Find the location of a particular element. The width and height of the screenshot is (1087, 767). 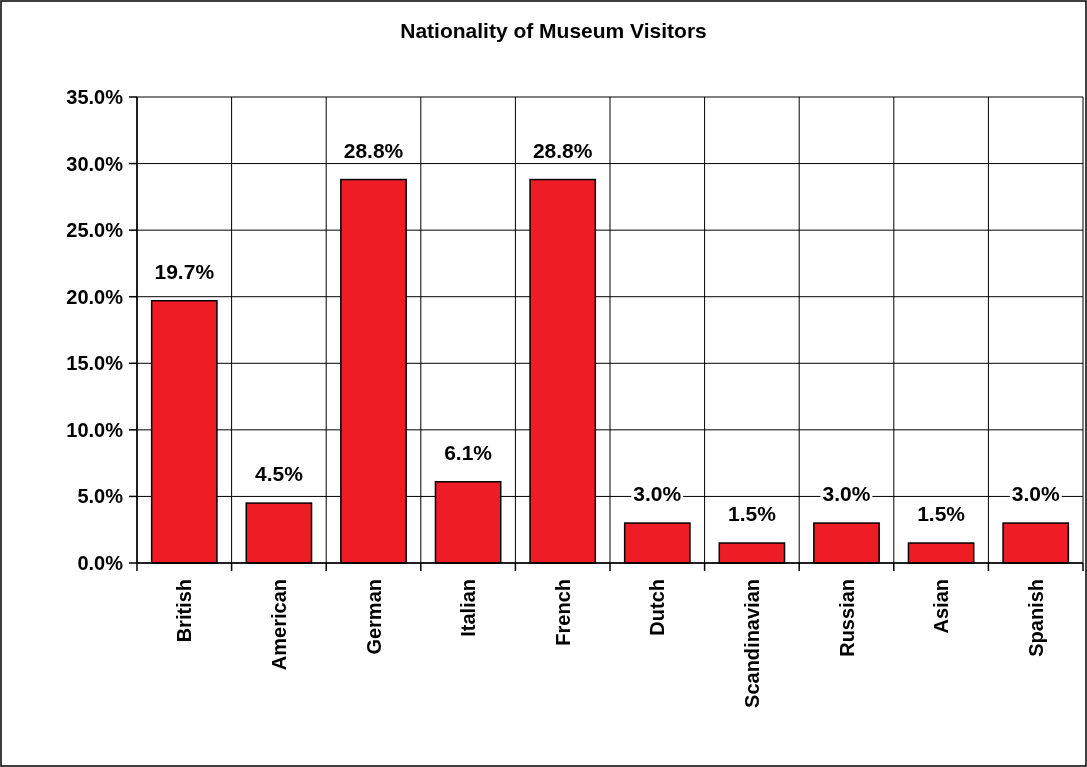

data-label: 19.7% is located at coordinates (184, 271).